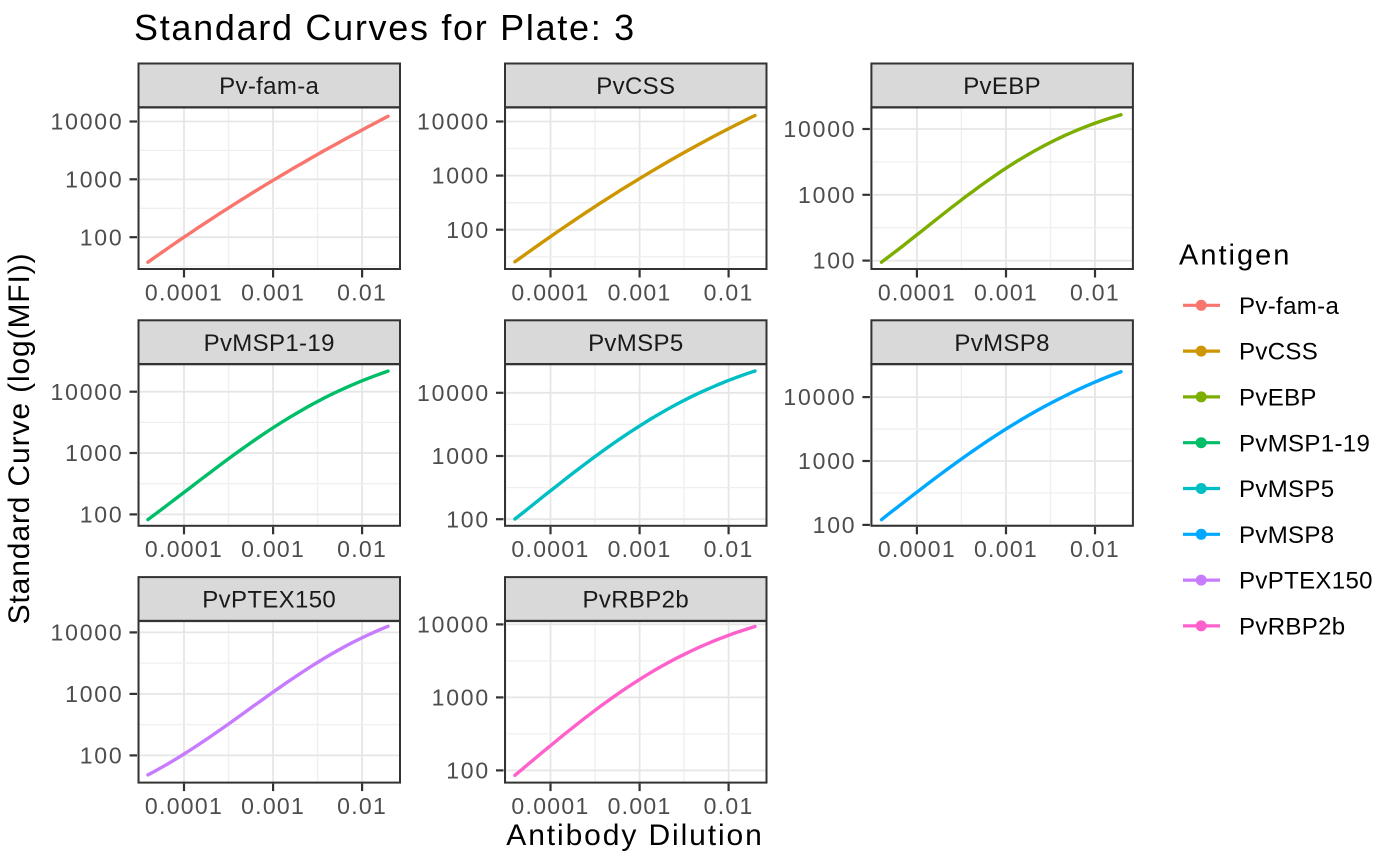  What do you see at coordinates (19, 439) in the screenshot?
I see `svg-text: Standard Curve (log(MFI))` at bounding box center [19, 439].